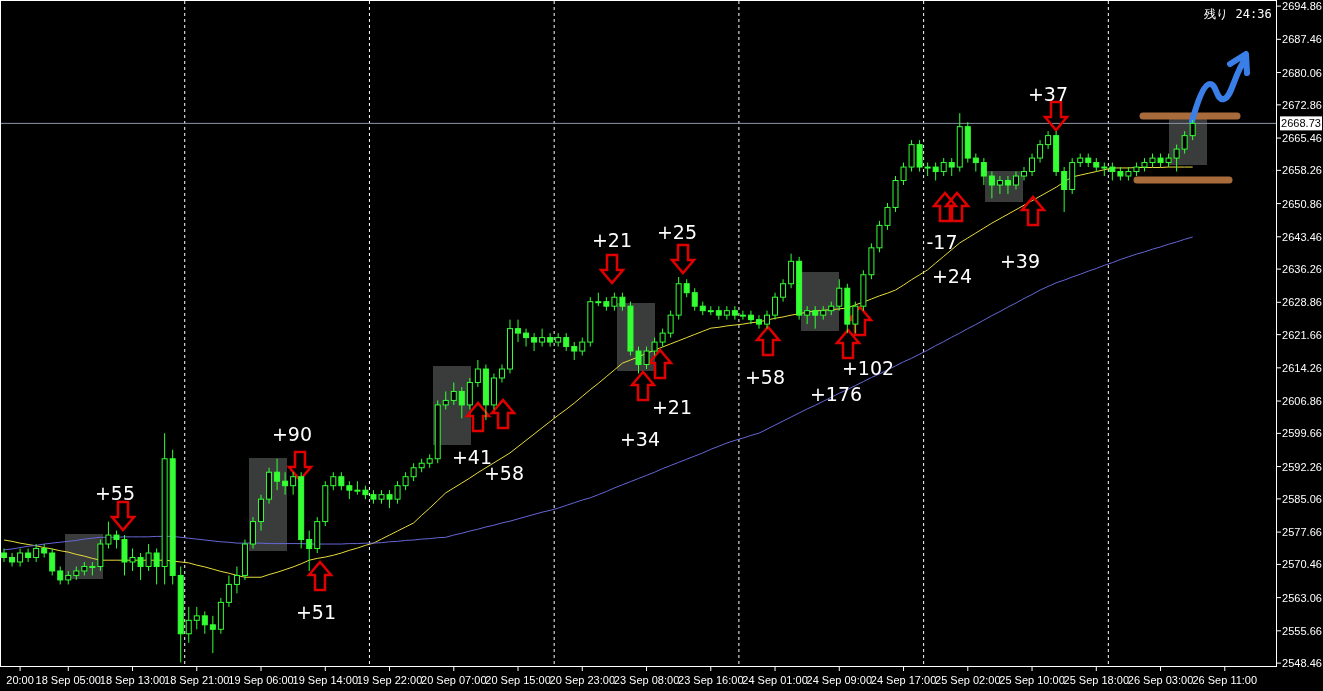 The image size is (1323, 691). What do you see at coordinates (968, 680) in the screenshot?
I see `x-tick-label: 25 Sep 02:00` at bounding box center [968, 680].